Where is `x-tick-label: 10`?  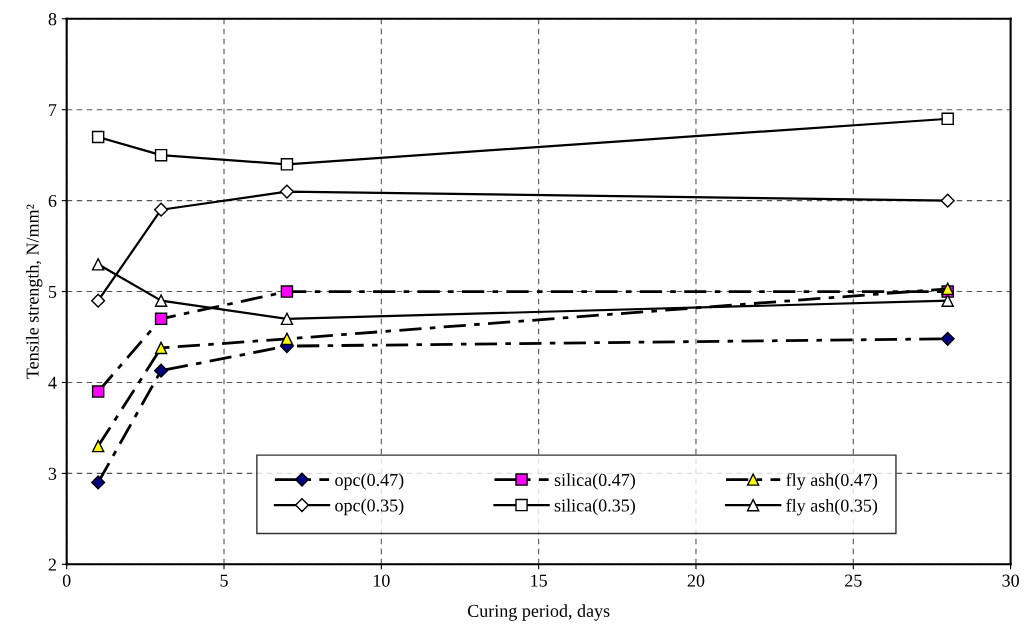 x-tick-label: 10 is located at coordinates (381, 580).